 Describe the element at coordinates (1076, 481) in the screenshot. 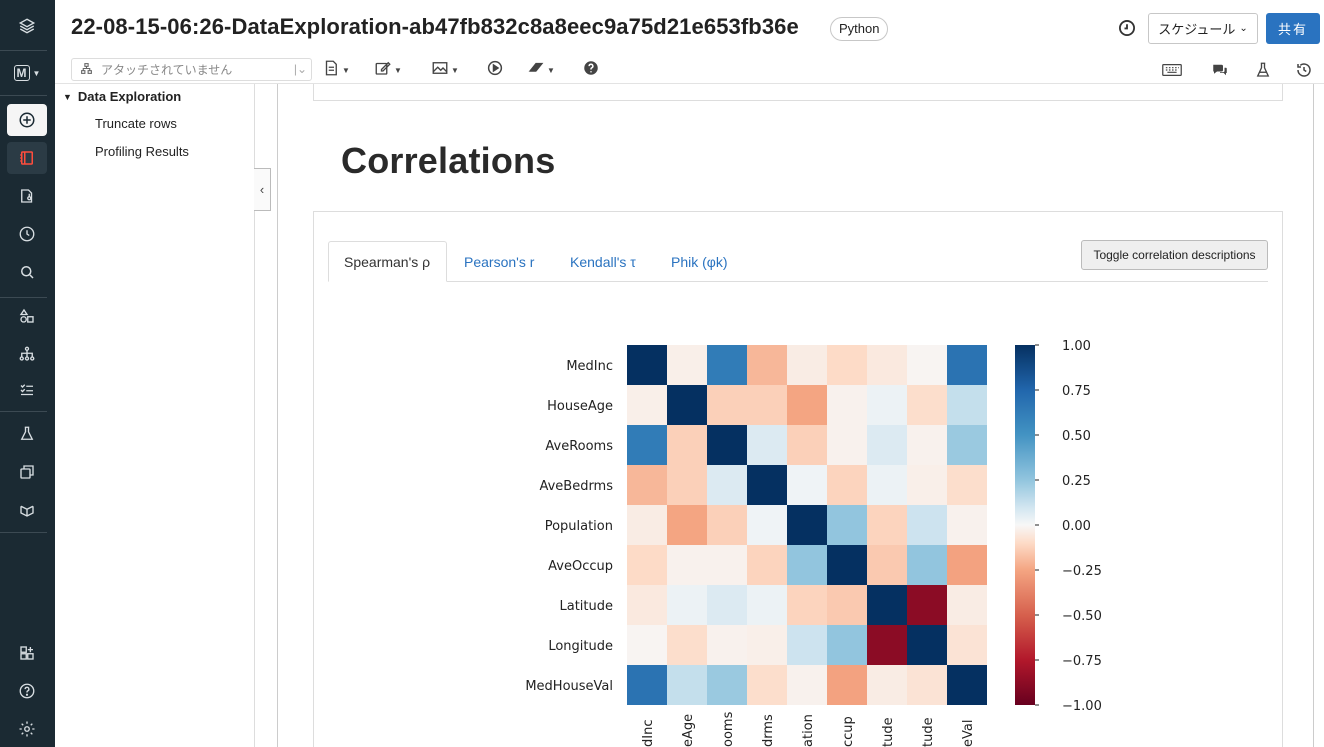

I see `colorbar-tick-label: 0.25` at that location.